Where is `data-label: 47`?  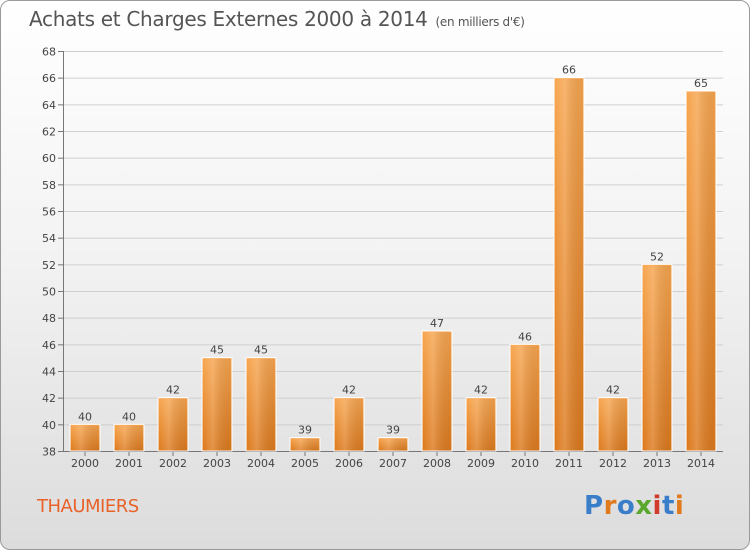
data-label: 47 is located at coordinates (437, 323).